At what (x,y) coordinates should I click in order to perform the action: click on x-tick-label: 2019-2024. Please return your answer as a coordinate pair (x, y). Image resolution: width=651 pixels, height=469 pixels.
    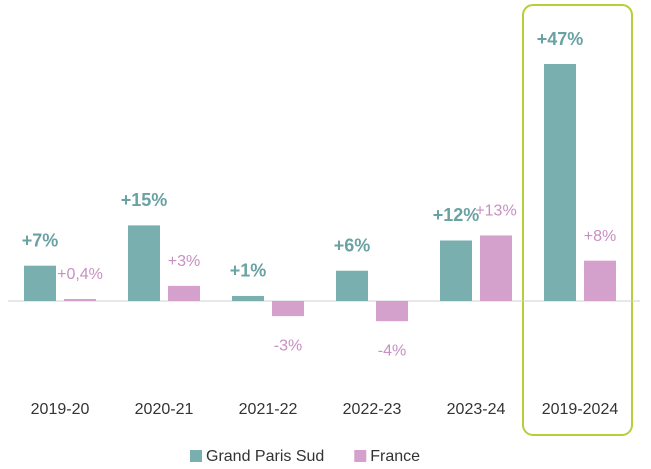
    Looking at the image, I should click on (580, 409).